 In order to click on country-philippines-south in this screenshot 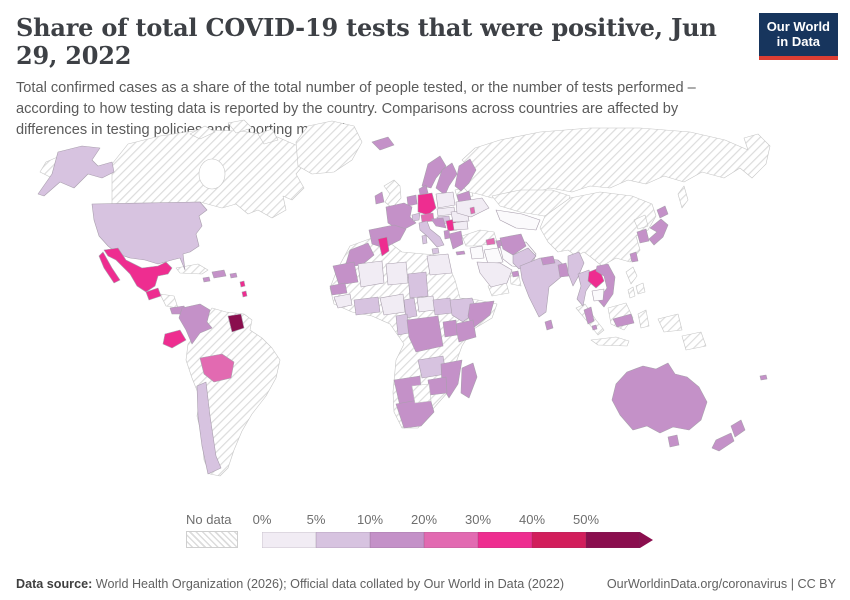, I will do `click(640, 288)`.